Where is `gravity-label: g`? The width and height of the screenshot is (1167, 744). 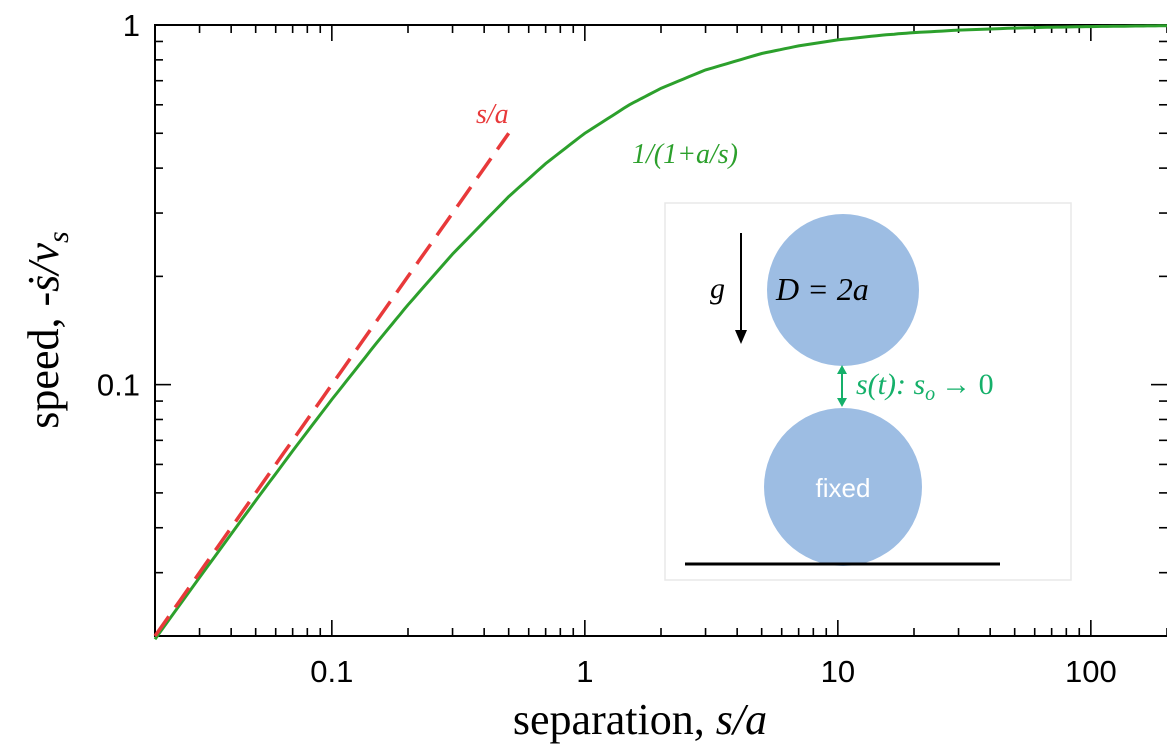
gravity-label: g is located at coordinates (717, 288).